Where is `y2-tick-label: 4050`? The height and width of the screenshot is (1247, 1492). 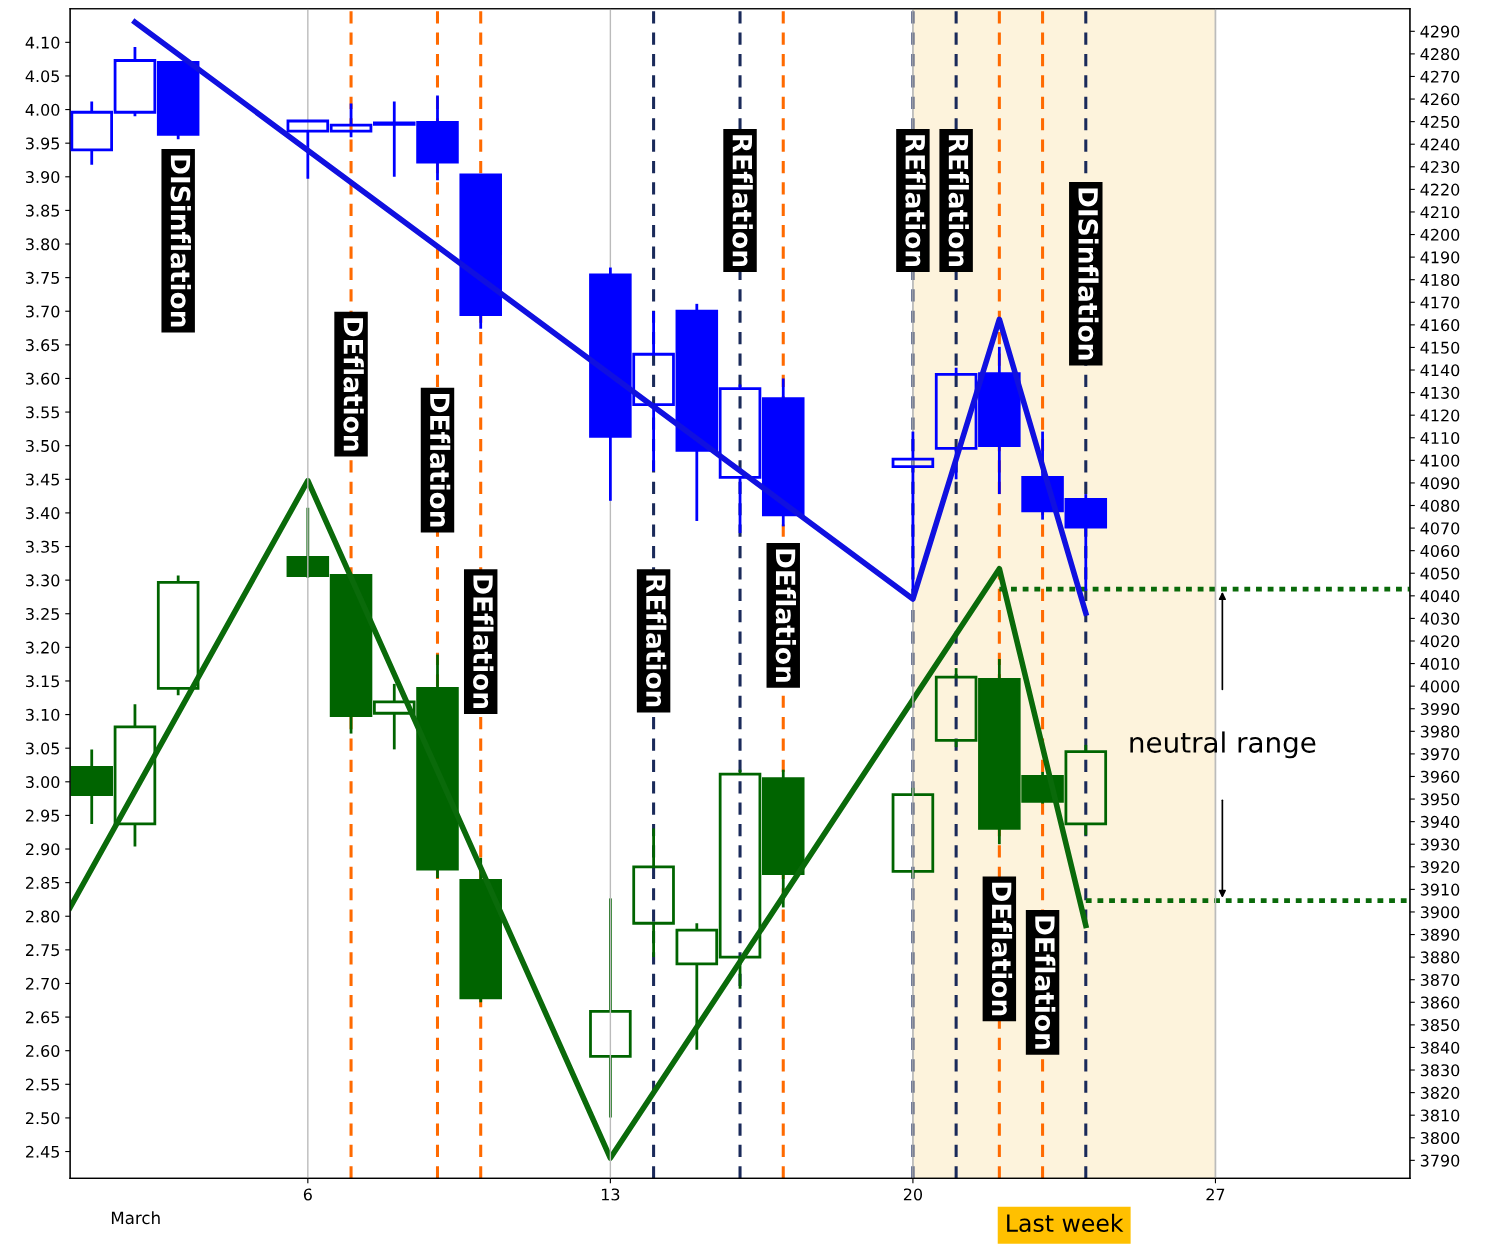 y2-tick-label: 4050 is located at coordinates (1440, 573).